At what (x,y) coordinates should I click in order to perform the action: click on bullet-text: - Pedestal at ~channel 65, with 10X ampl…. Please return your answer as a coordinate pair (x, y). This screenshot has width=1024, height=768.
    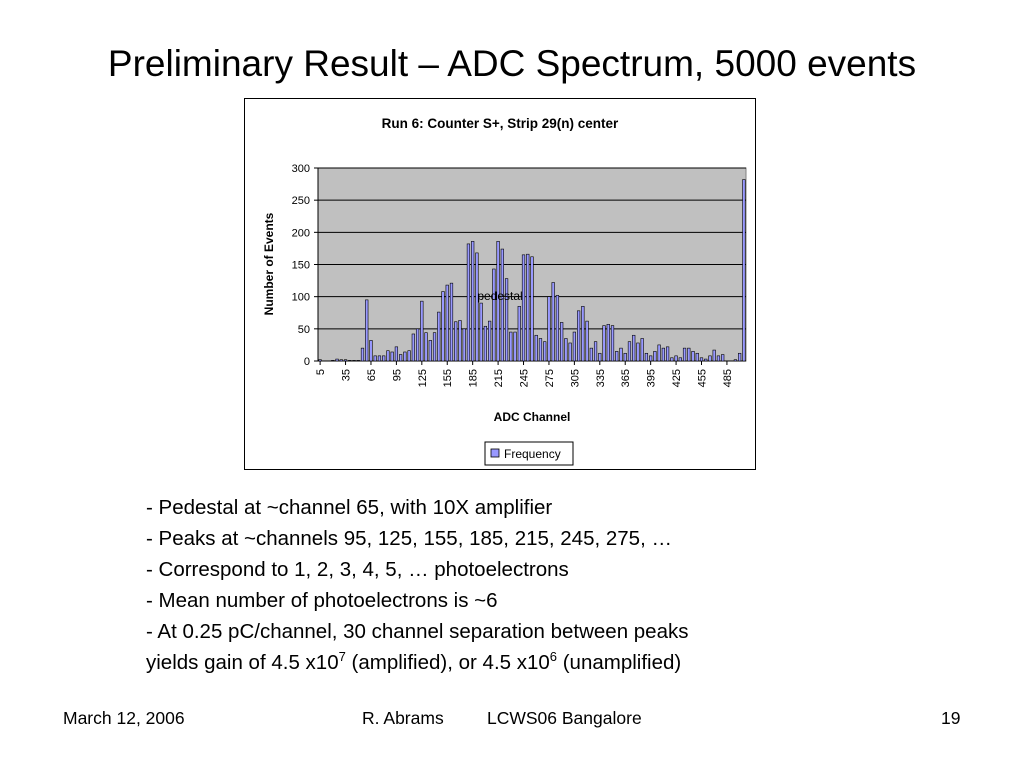
    Looking at the image, I should click on (349, 507).